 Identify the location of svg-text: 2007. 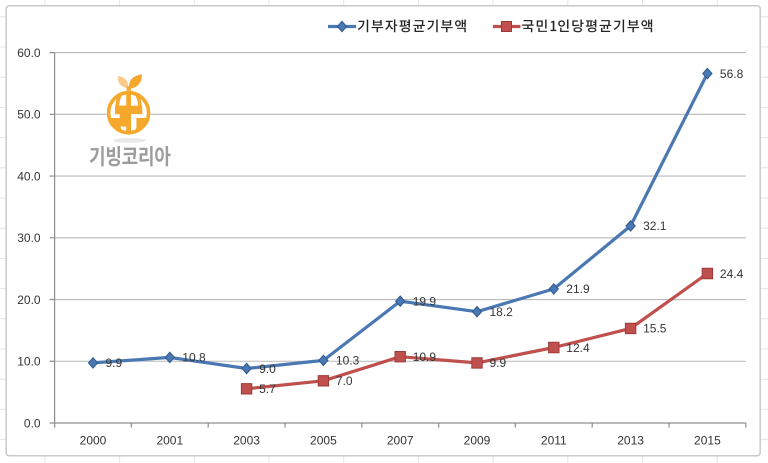
(400, 440).